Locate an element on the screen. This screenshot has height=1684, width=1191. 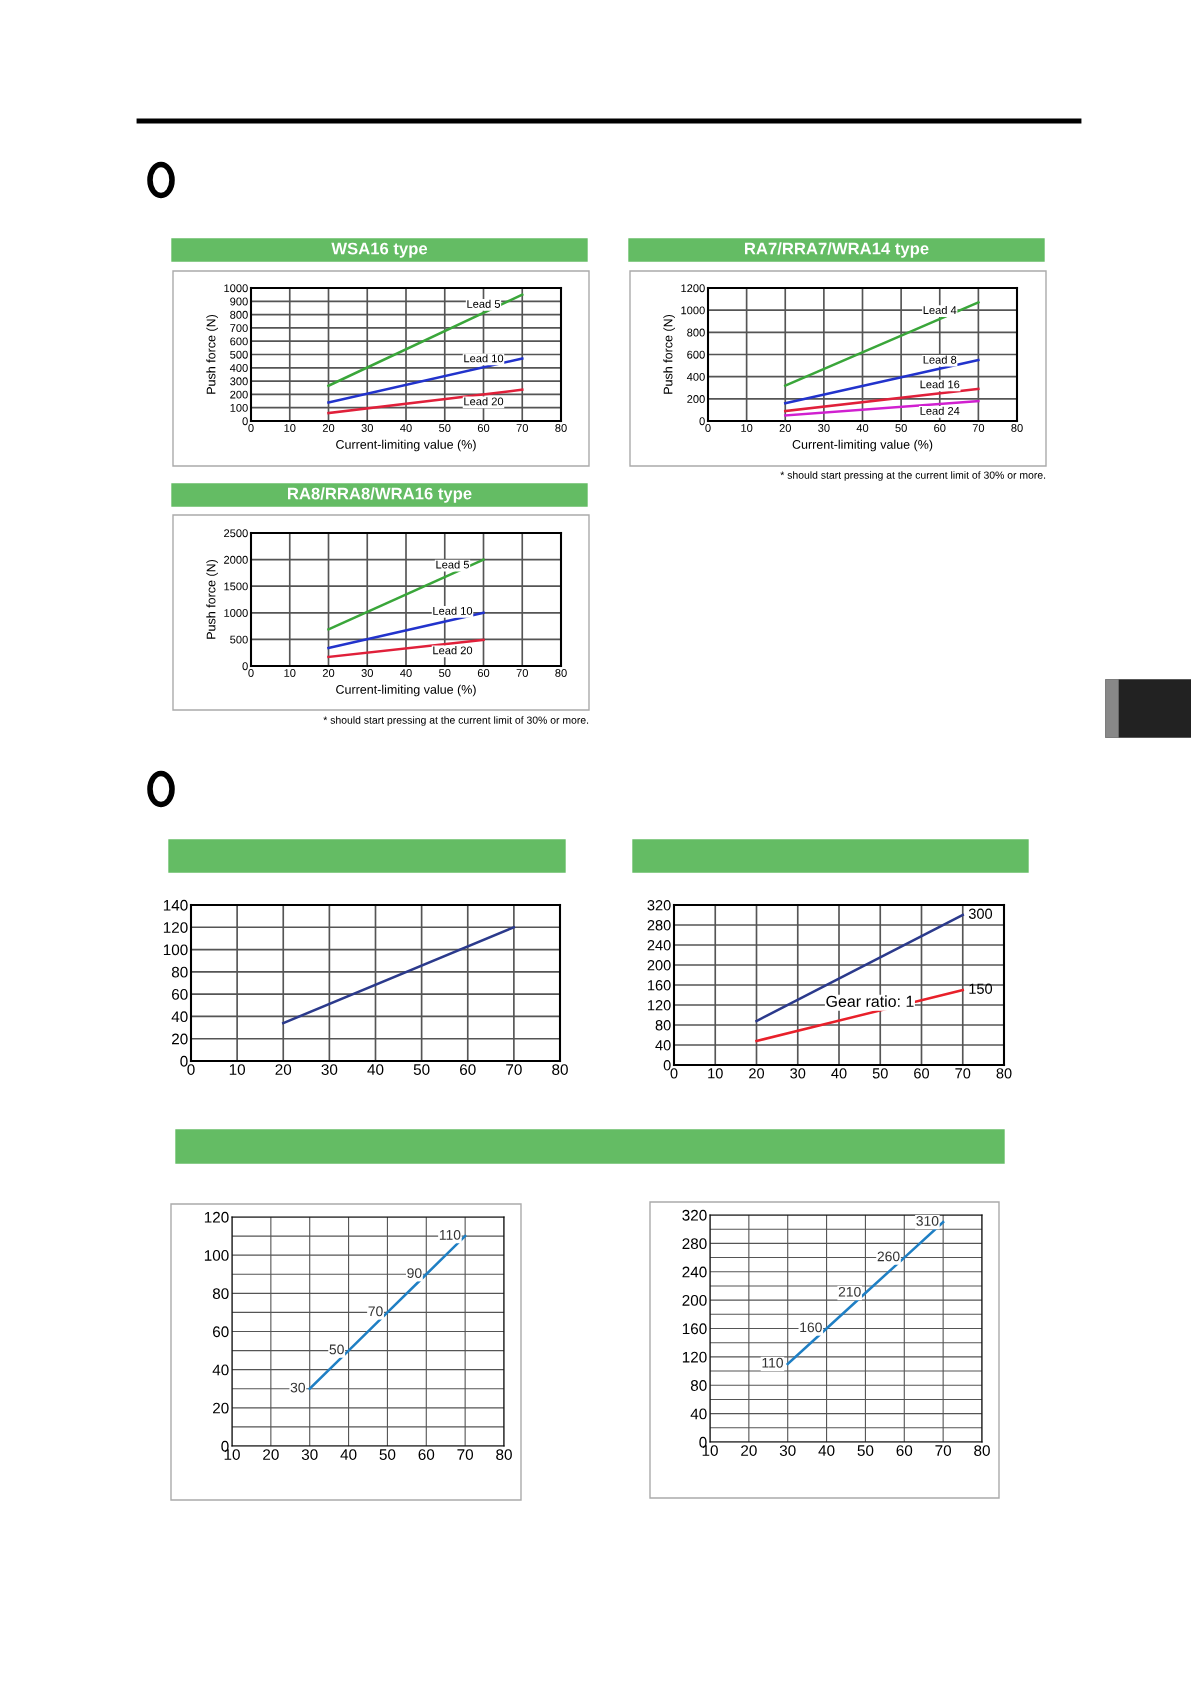
series-label: Lead 5 is located at coordinates (453, 564).